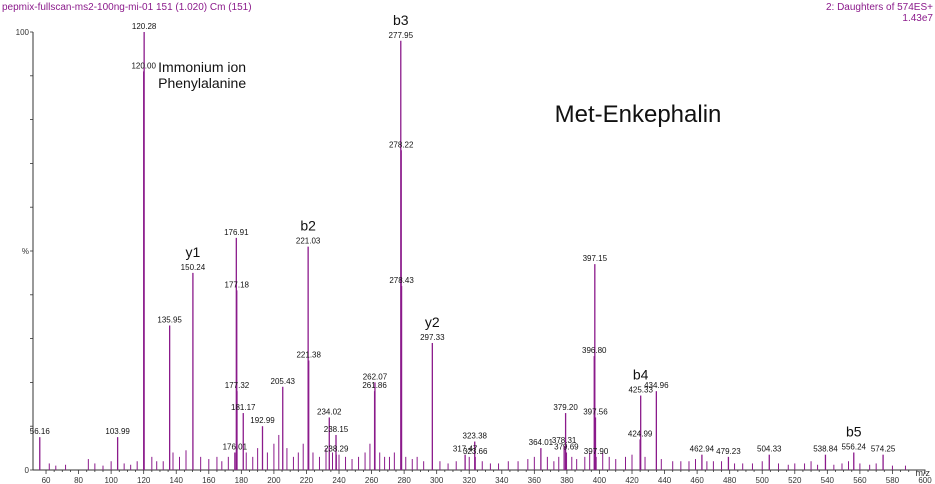 The height and width of the screenshot is (484, 935). What do you see at coordinates (243, 407) in the screenshot?
I see `peak-label: 181.17` at bounding box center [243, 407].